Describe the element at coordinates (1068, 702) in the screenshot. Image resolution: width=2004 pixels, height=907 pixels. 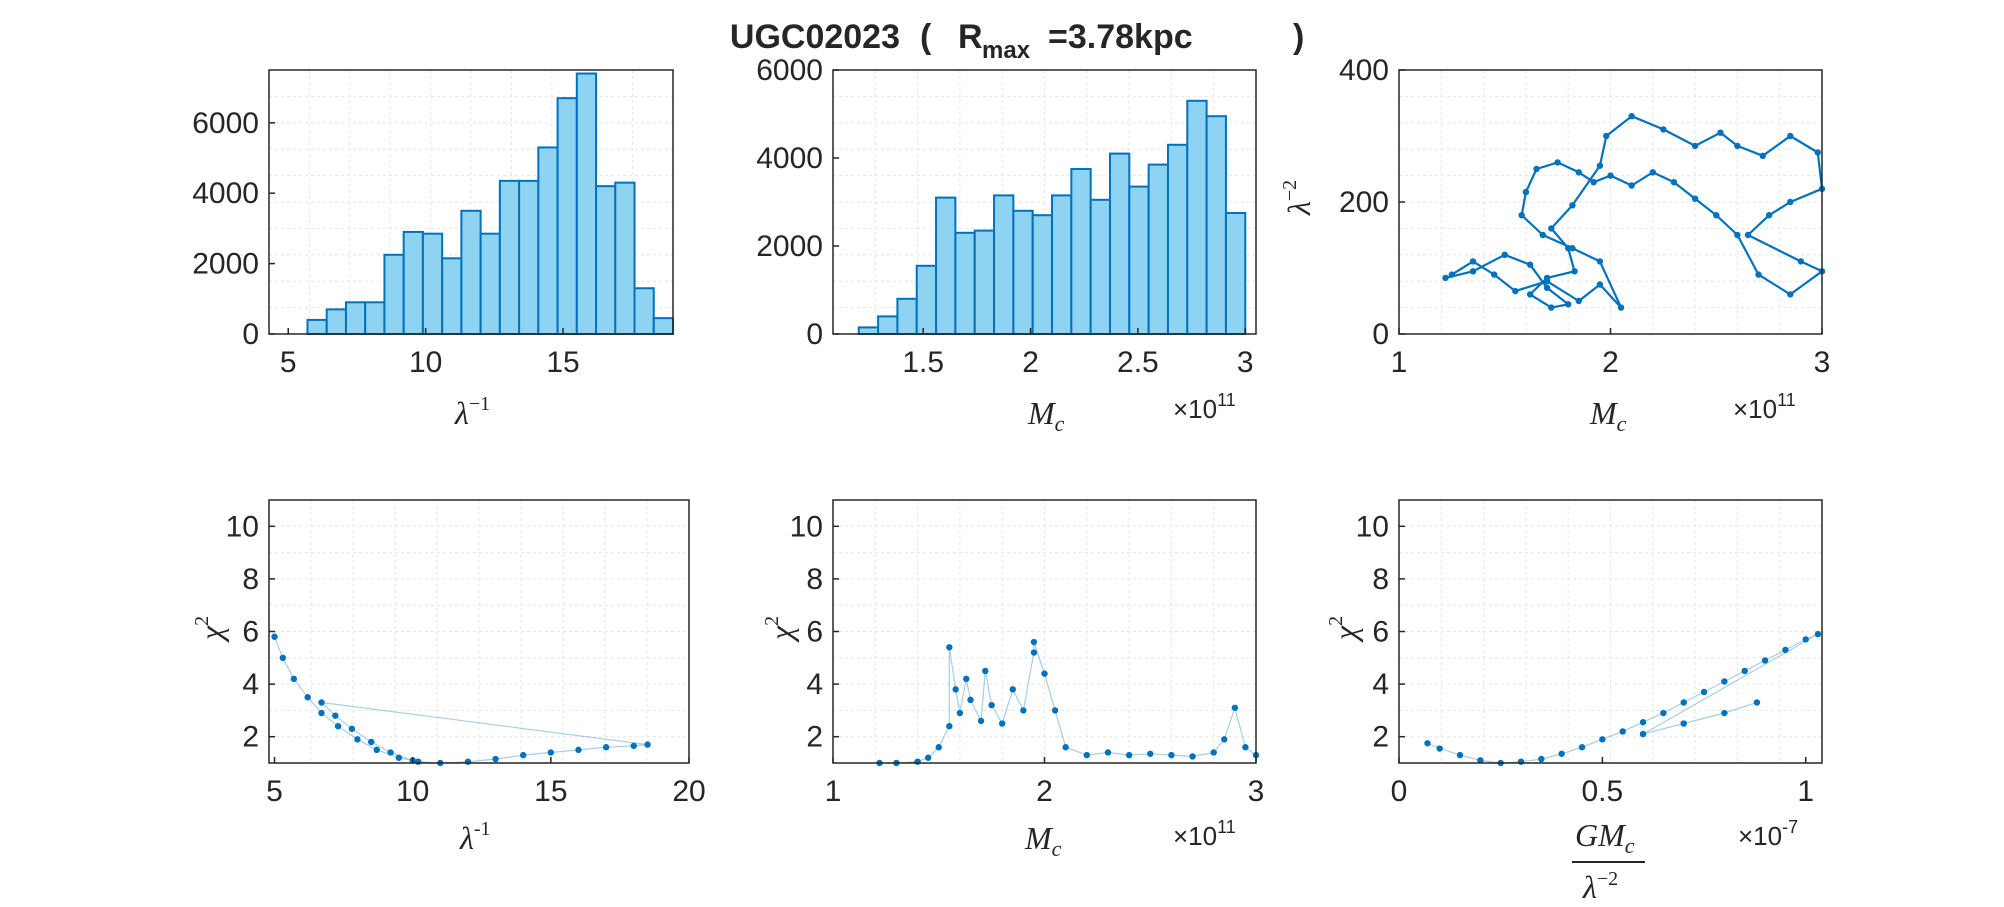
I see `point-cloud-line` at that location.